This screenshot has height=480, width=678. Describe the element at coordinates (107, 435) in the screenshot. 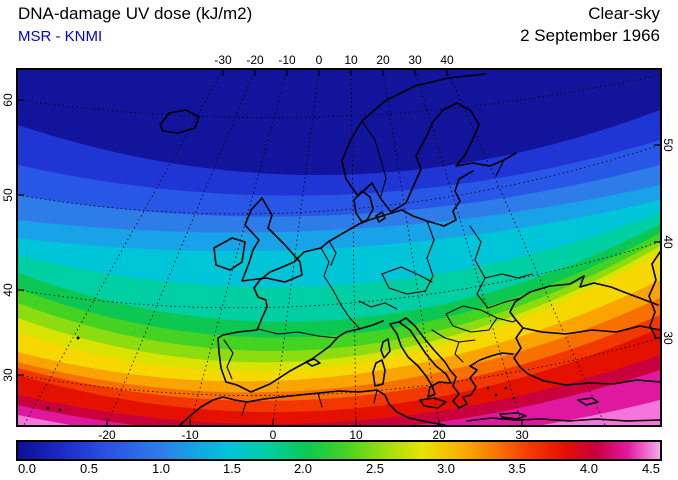

I see `bottom-tick--20: -20` at that location.